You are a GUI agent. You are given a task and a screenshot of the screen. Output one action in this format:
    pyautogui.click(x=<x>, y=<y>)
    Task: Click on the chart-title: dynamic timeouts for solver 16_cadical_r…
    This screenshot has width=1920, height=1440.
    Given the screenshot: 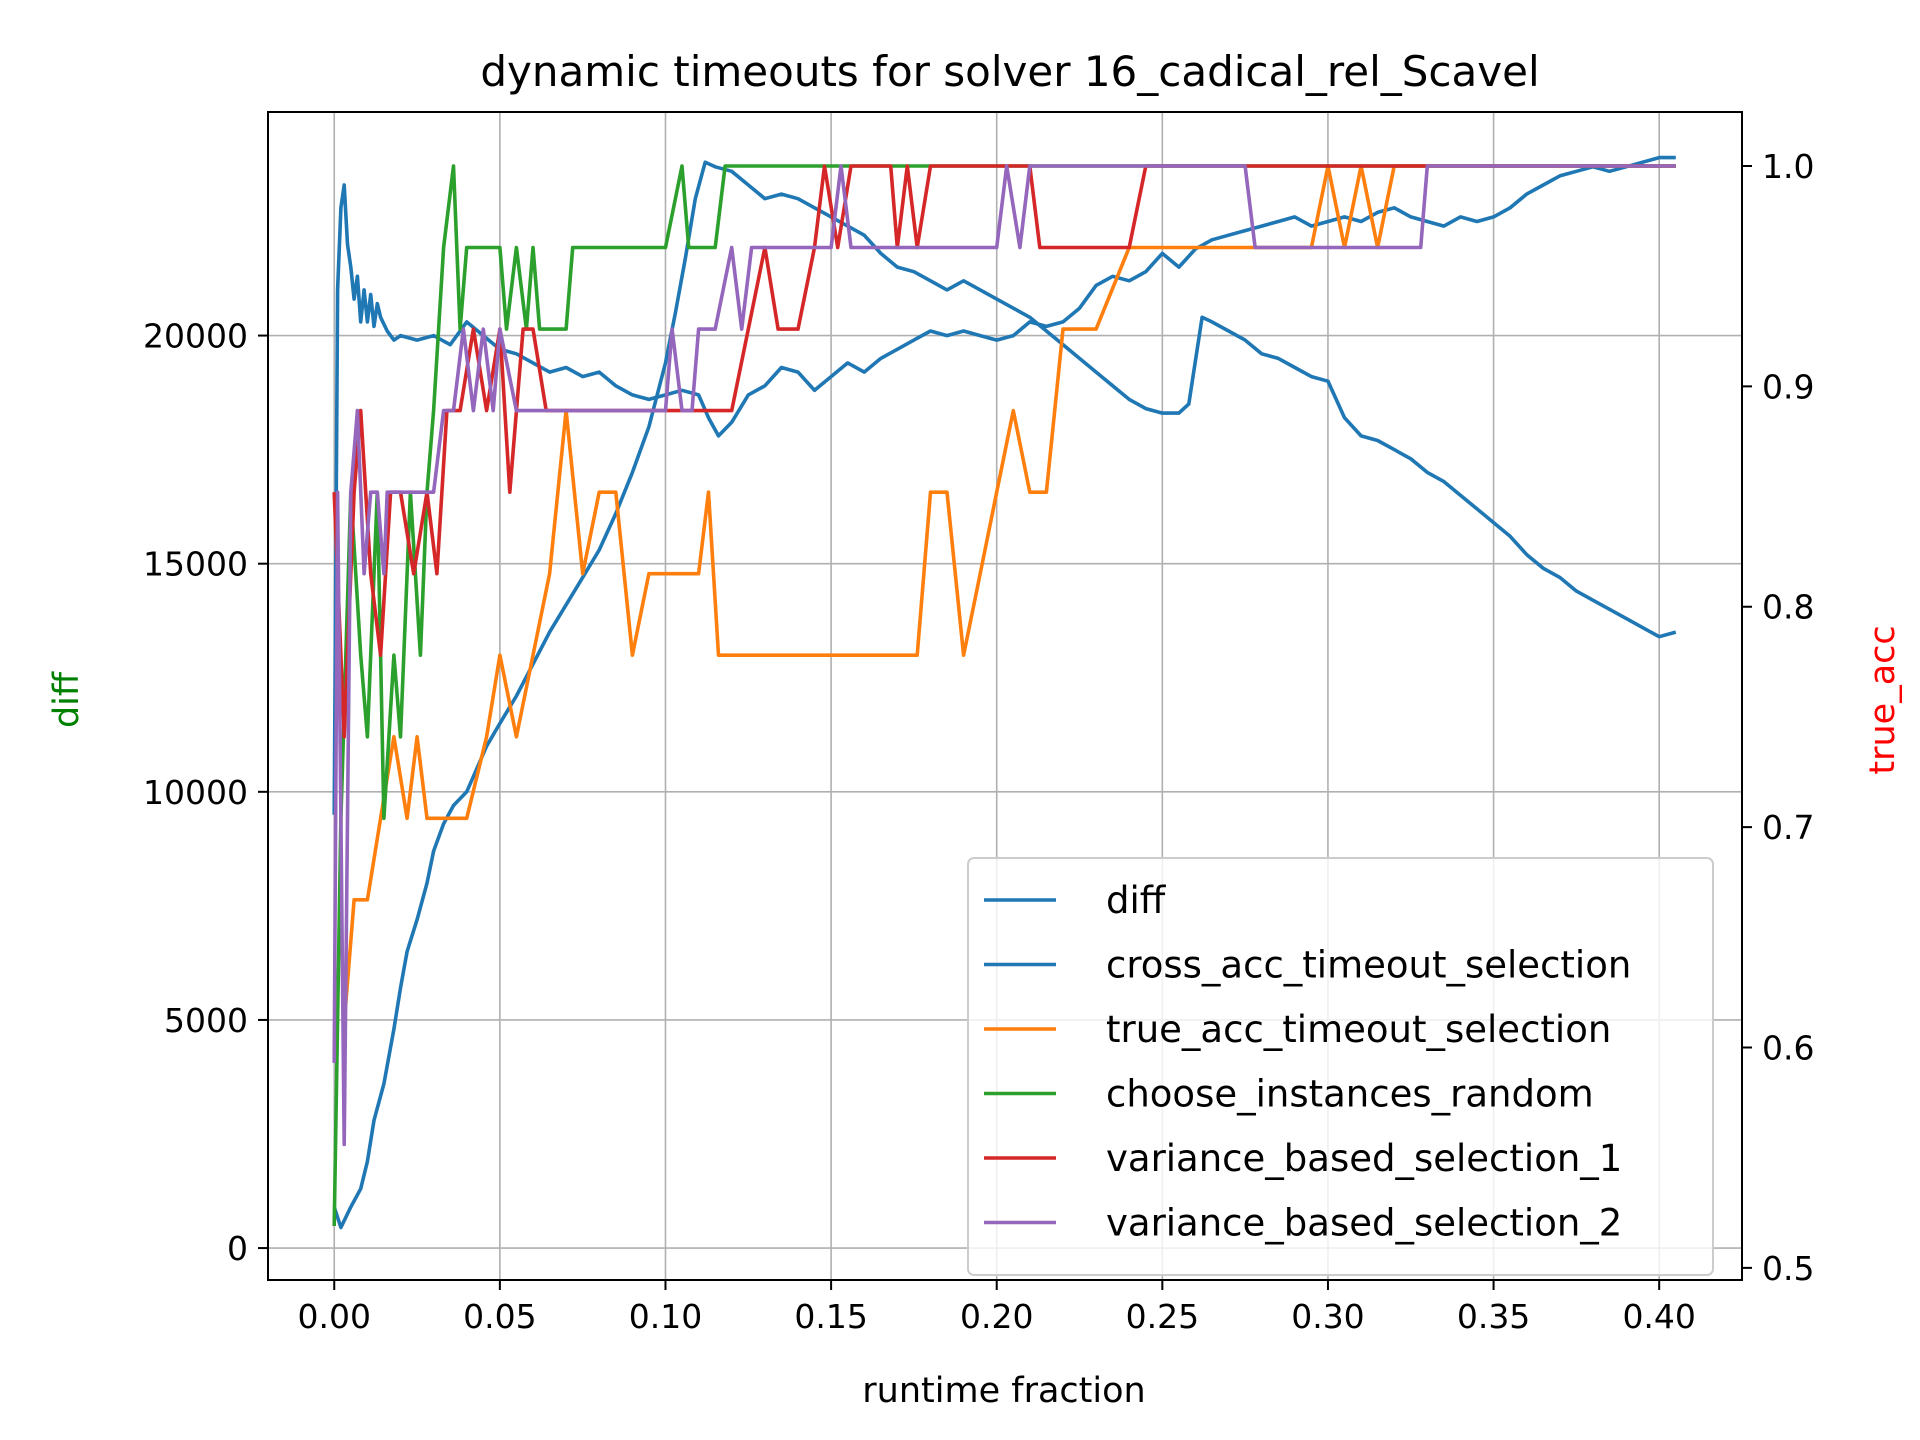 What is the action you would take?
    pyautogui.click(x=1009, y=71)
    